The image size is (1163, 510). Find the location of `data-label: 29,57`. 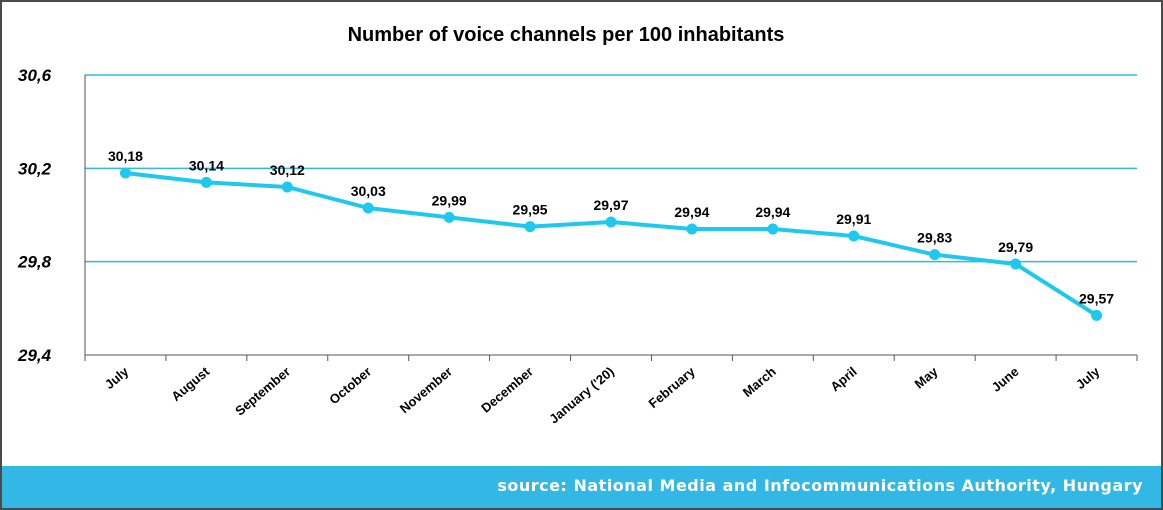

data-label: 29,57 is located at coordinates (1096, 298).